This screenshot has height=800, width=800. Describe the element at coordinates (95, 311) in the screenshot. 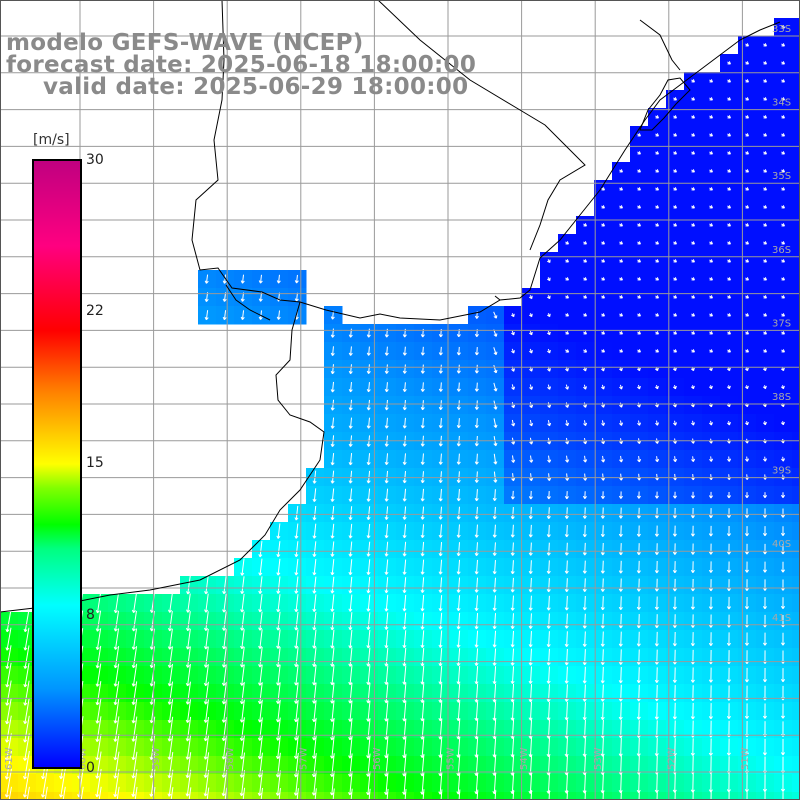

I see `colorbar-tick-22: 22` at that location.